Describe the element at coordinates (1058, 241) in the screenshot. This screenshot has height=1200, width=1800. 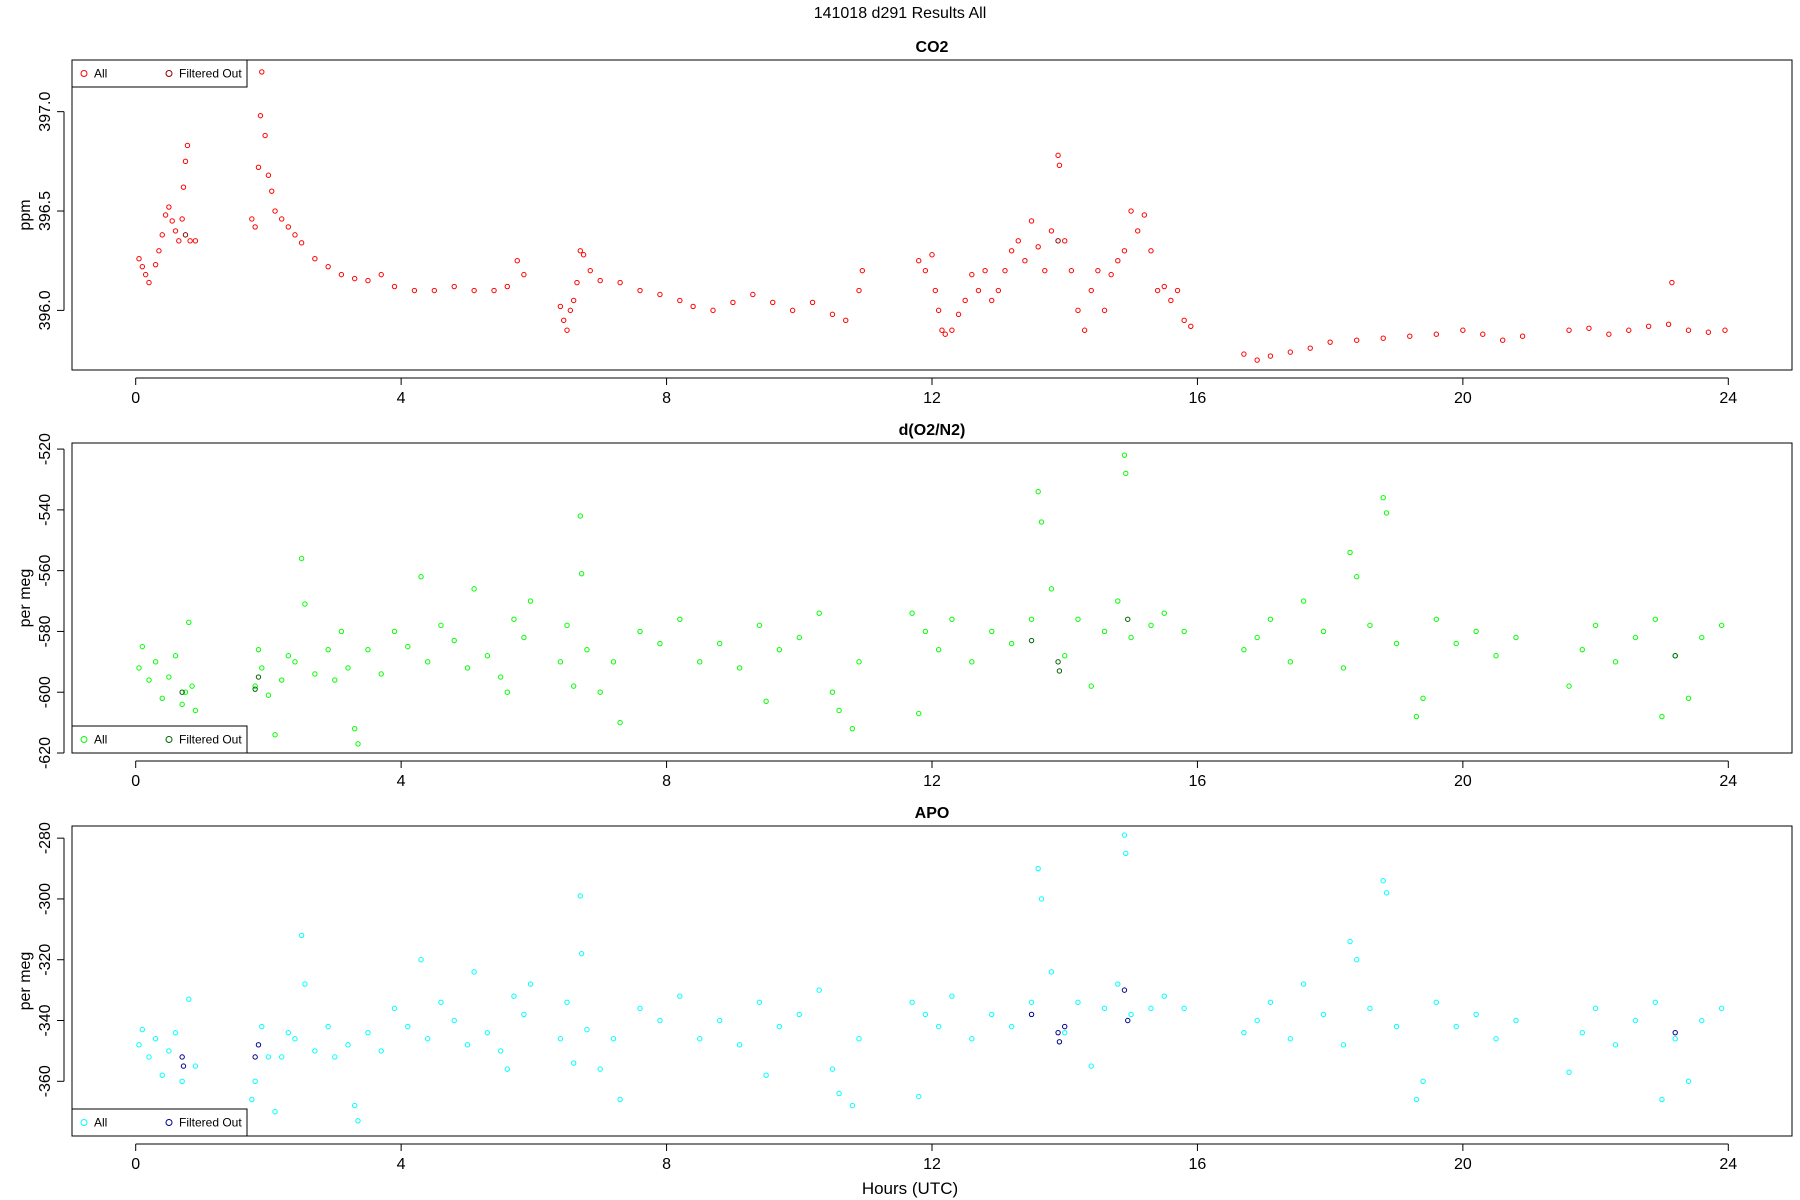
I see `co2-filtered-point` at that location.